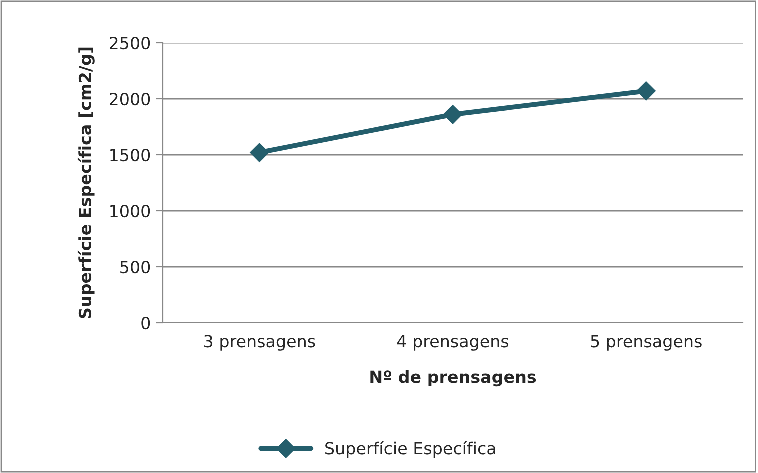 This screenshot has height=473, width=758. What do you see at coordinates (646, 343) in the screenshot?
I see `x-tick-label: 5 prensagens` at bounding box center [646, 343].